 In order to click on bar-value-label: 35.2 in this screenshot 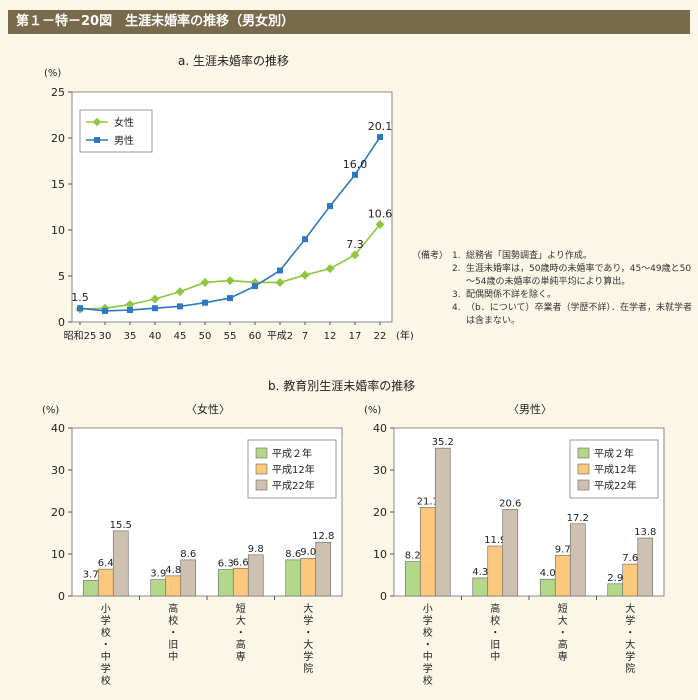, I will do `click(443, 442)`.